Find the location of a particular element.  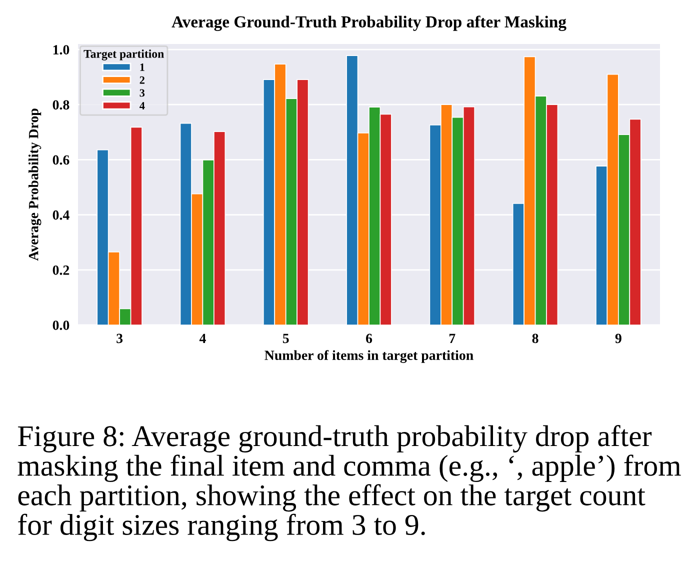

y-tick-label: 0.4 is located at coordinates (61, 215).